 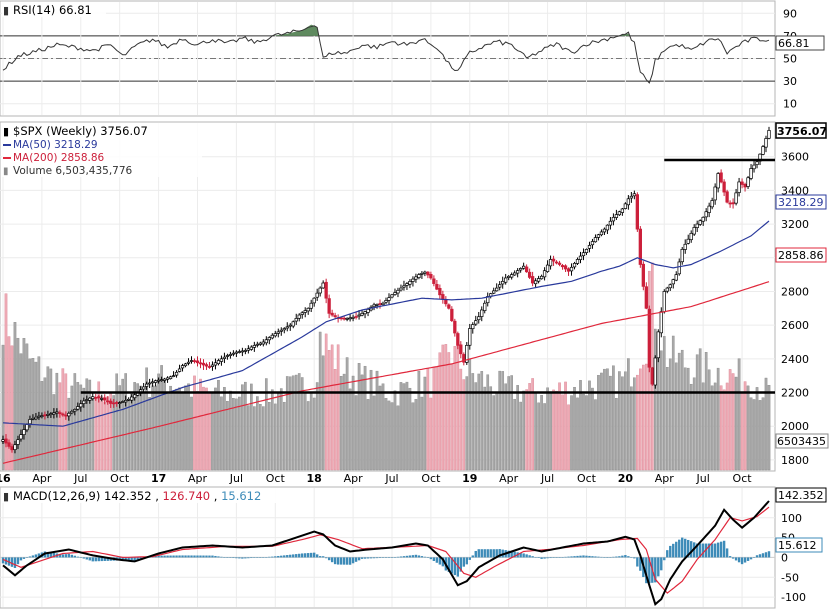 What do you see at coordinates (801, 202) in the screenshot?
I see `ma50-tag-value: 3218.29` at bounding box center [801, 202].